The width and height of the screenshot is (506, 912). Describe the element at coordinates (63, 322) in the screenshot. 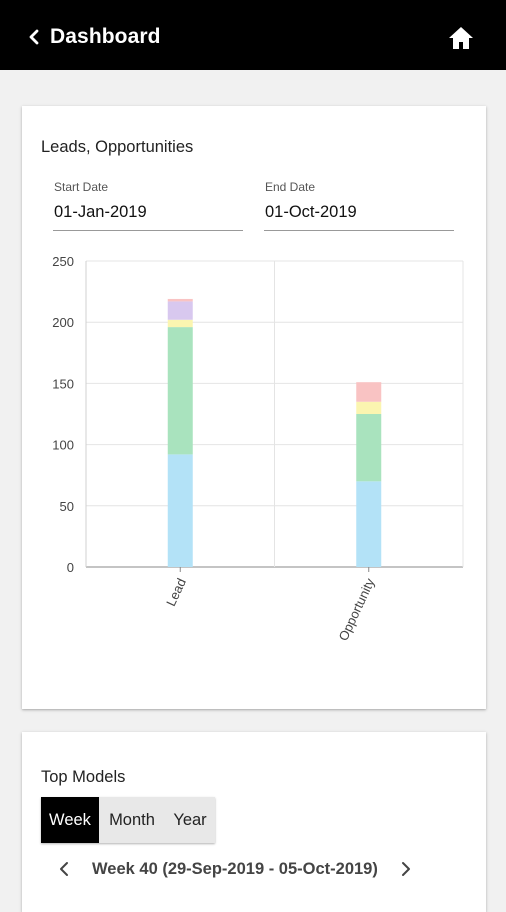

I see `y-tick-label: 200` at that location.